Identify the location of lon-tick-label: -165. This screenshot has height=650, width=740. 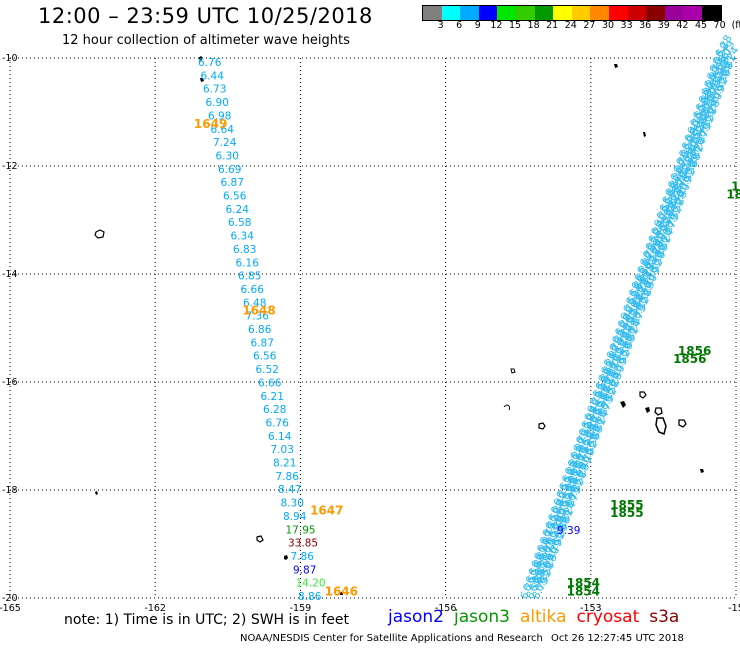
(10, 608).